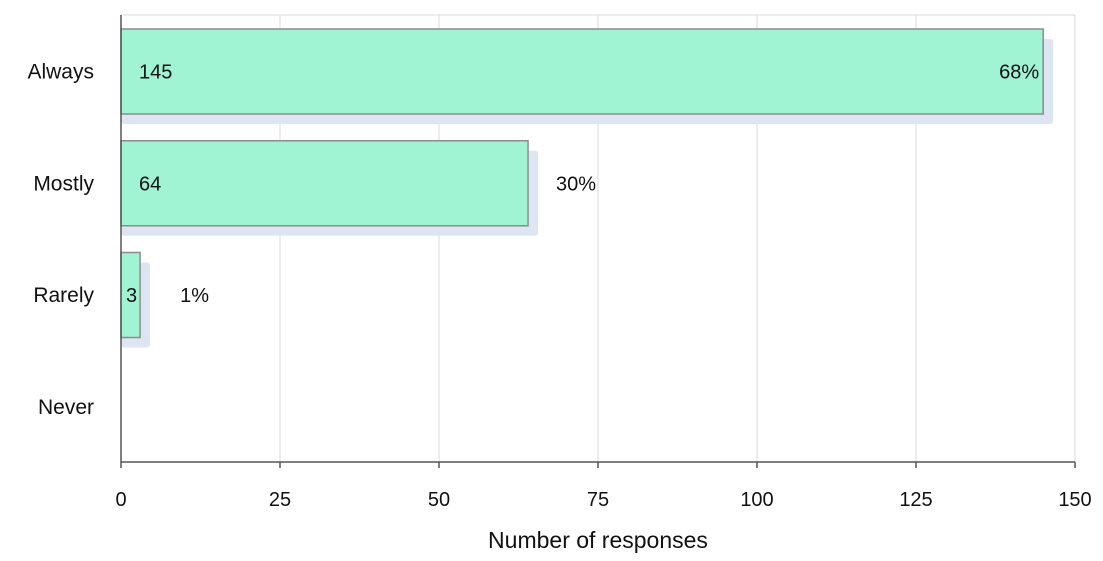 The width and height of the screenshot is (1103, 561). Describe the element at coordinates (915, 500) in the screenshot. I see `x-tick-label: 125` at that location.